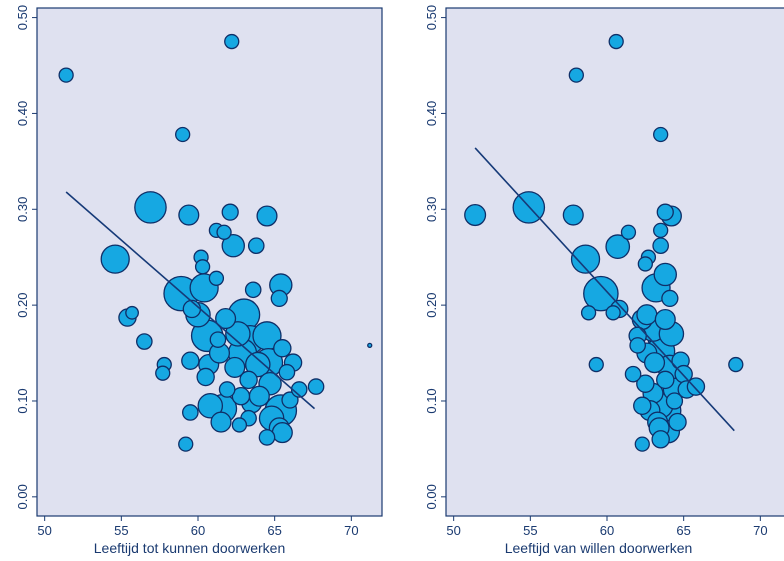 Image resolution: width=784 pixels, height=561 pixels. I want to click on regression-line, so click(190, 300).